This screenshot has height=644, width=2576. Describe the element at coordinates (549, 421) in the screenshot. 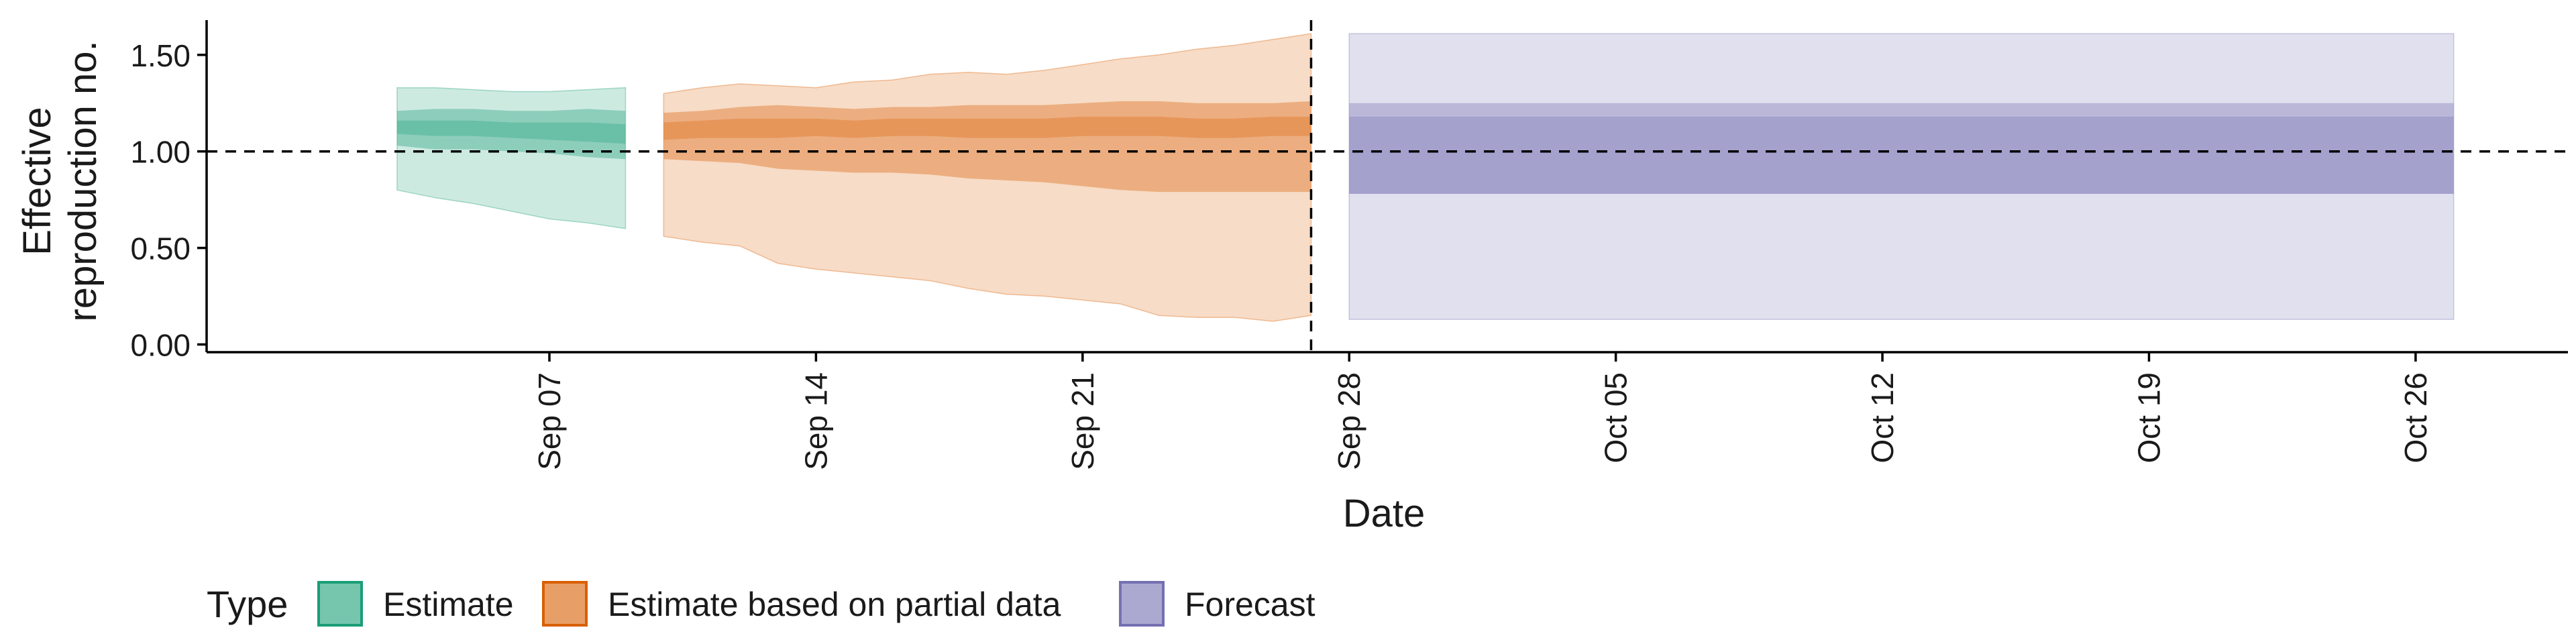

I see `x-tick-label: Sep 07` at that location.